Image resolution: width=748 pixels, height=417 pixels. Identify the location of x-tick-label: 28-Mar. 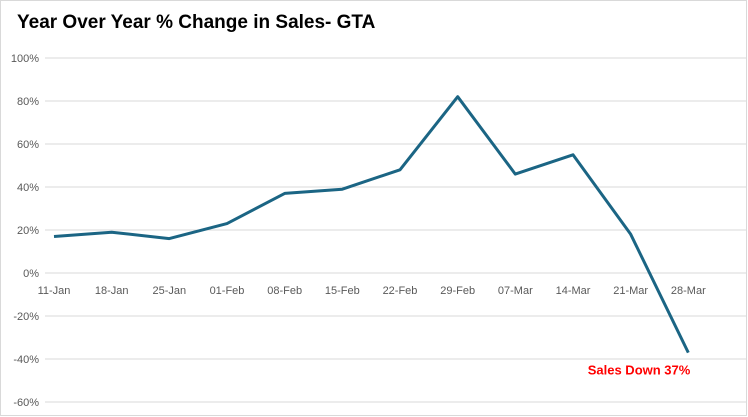
(688, 291).